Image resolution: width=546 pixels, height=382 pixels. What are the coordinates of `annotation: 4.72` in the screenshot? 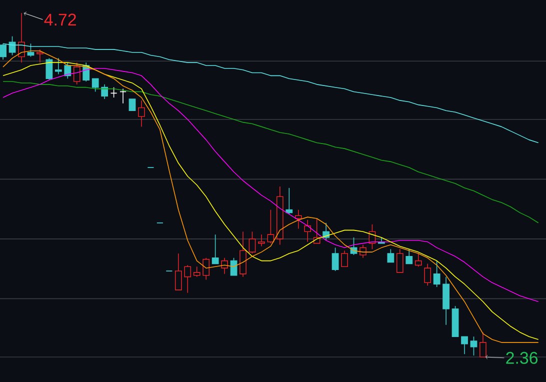 It's located at (60, 20).